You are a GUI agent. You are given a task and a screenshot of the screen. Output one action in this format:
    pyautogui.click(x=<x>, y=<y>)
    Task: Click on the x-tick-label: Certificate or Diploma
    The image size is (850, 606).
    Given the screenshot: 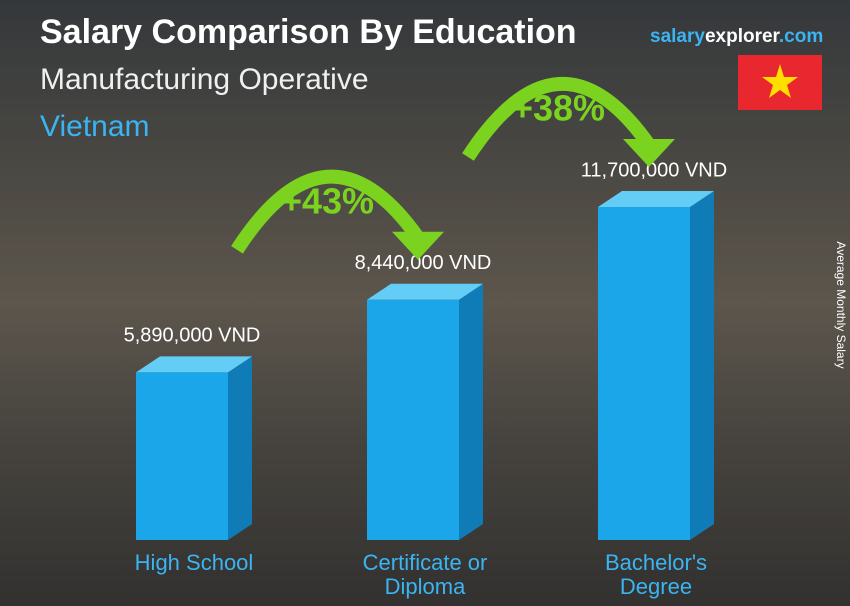 What is the action you would take?
    pyautogui.click(x=425, y=574)
    